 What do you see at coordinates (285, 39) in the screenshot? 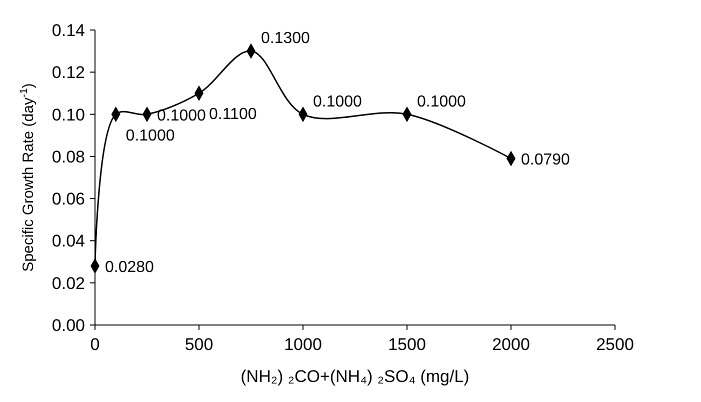
I see `data-label: 0.1300` at bounding box center [285, 39].